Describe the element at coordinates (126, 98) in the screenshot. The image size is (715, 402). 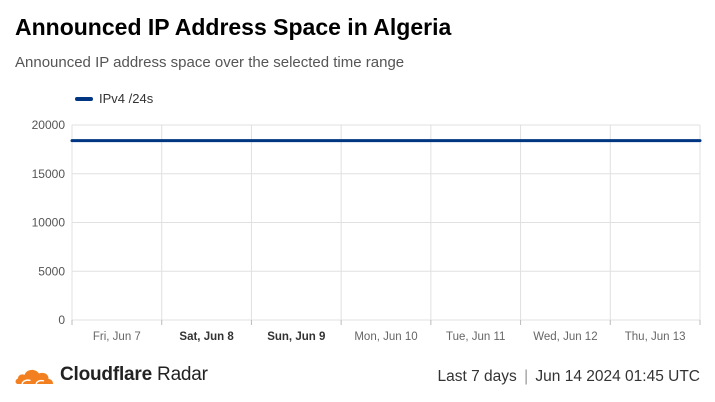
I see `legend-label: IPv4 /24s` at that location.